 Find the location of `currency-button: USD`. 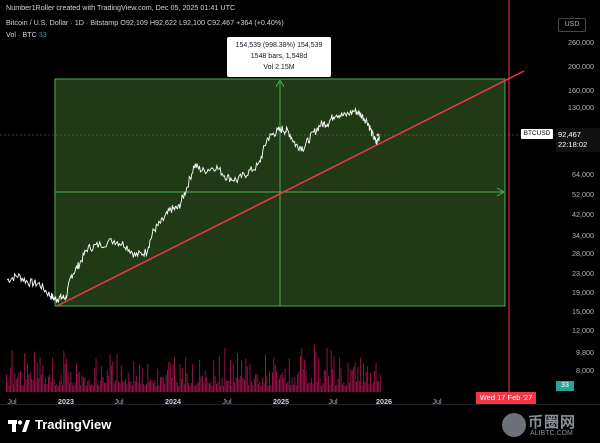

currency-button: USD is located at coordinates (572, 25).